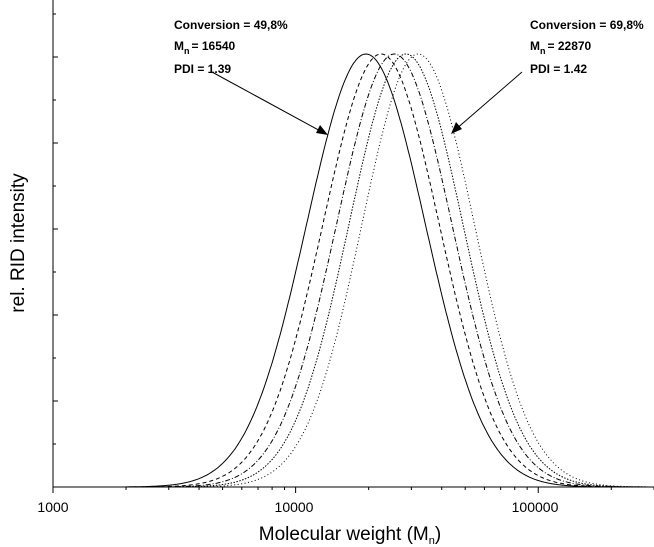 The height and width of the screenshot is (547, 654). I want to click on annotation-left-arrowhead, so click(322, 130).